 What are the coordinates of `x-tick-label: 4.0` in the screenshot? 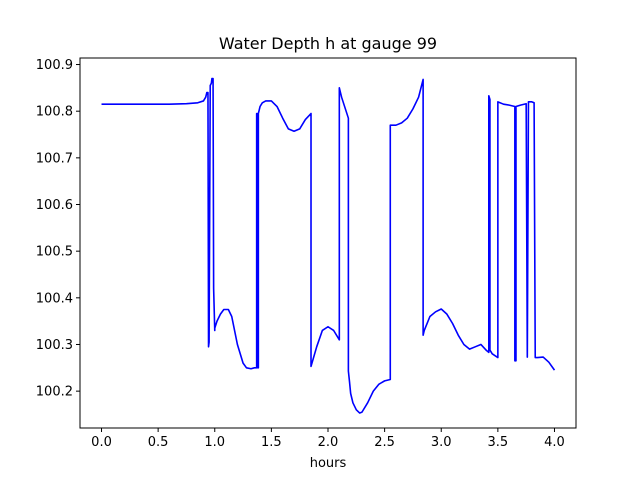 It's located at (554, 442).